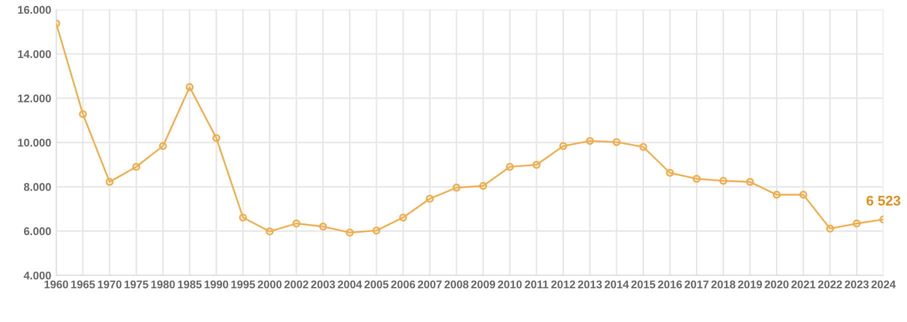 This screenshot has height=322, width=907. I want to click on x-tick-label: 1975, so click(136, 284).